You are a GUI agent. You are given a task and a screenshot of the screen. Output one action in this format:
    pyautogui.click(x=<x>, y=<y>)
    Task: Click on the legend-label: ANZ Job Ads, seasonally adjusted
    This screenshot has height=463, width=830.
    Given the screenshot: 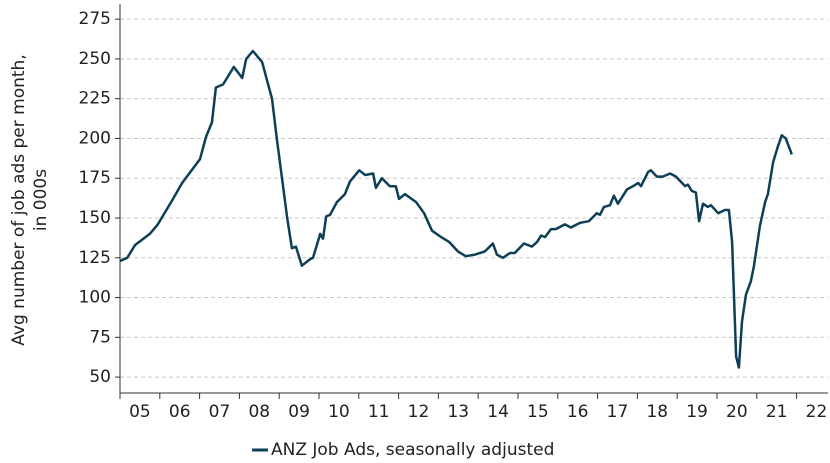 What is the action you would take?
    pyautogui.click(x=412, y=450)
    